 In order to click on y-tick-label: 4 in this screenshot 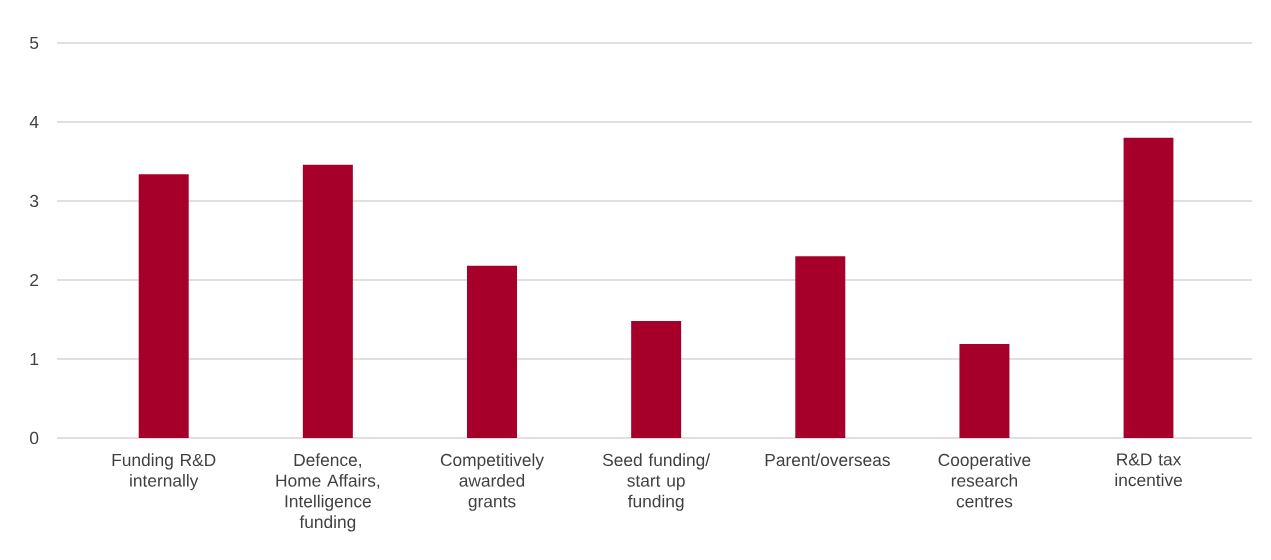, I will do `click(34, 122)`.